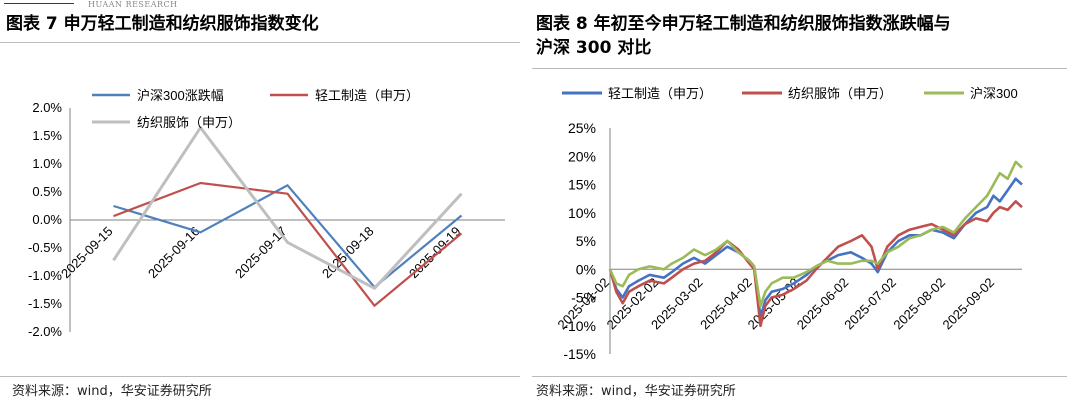 This screenshot has height=406, width=1067. I want to click on figure-7-title: 图表 7 申万轻工制造和纺织服饰指数变化, so click(162, 24).